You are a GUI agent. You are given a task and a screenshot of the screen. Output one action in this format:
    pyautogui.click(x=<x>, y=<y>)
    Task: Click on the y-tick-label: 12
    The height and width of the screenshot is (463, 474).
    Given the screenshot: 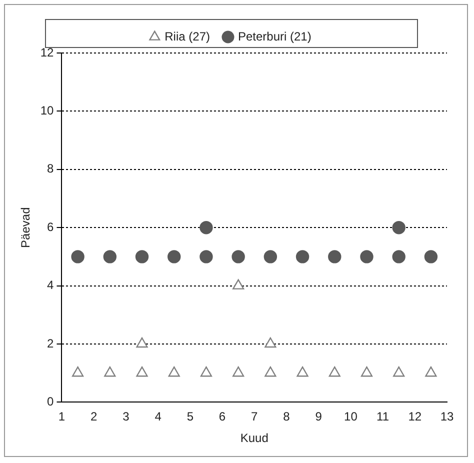 What is the action you would take?
    pyautogui.click(x=47, y=52)
    